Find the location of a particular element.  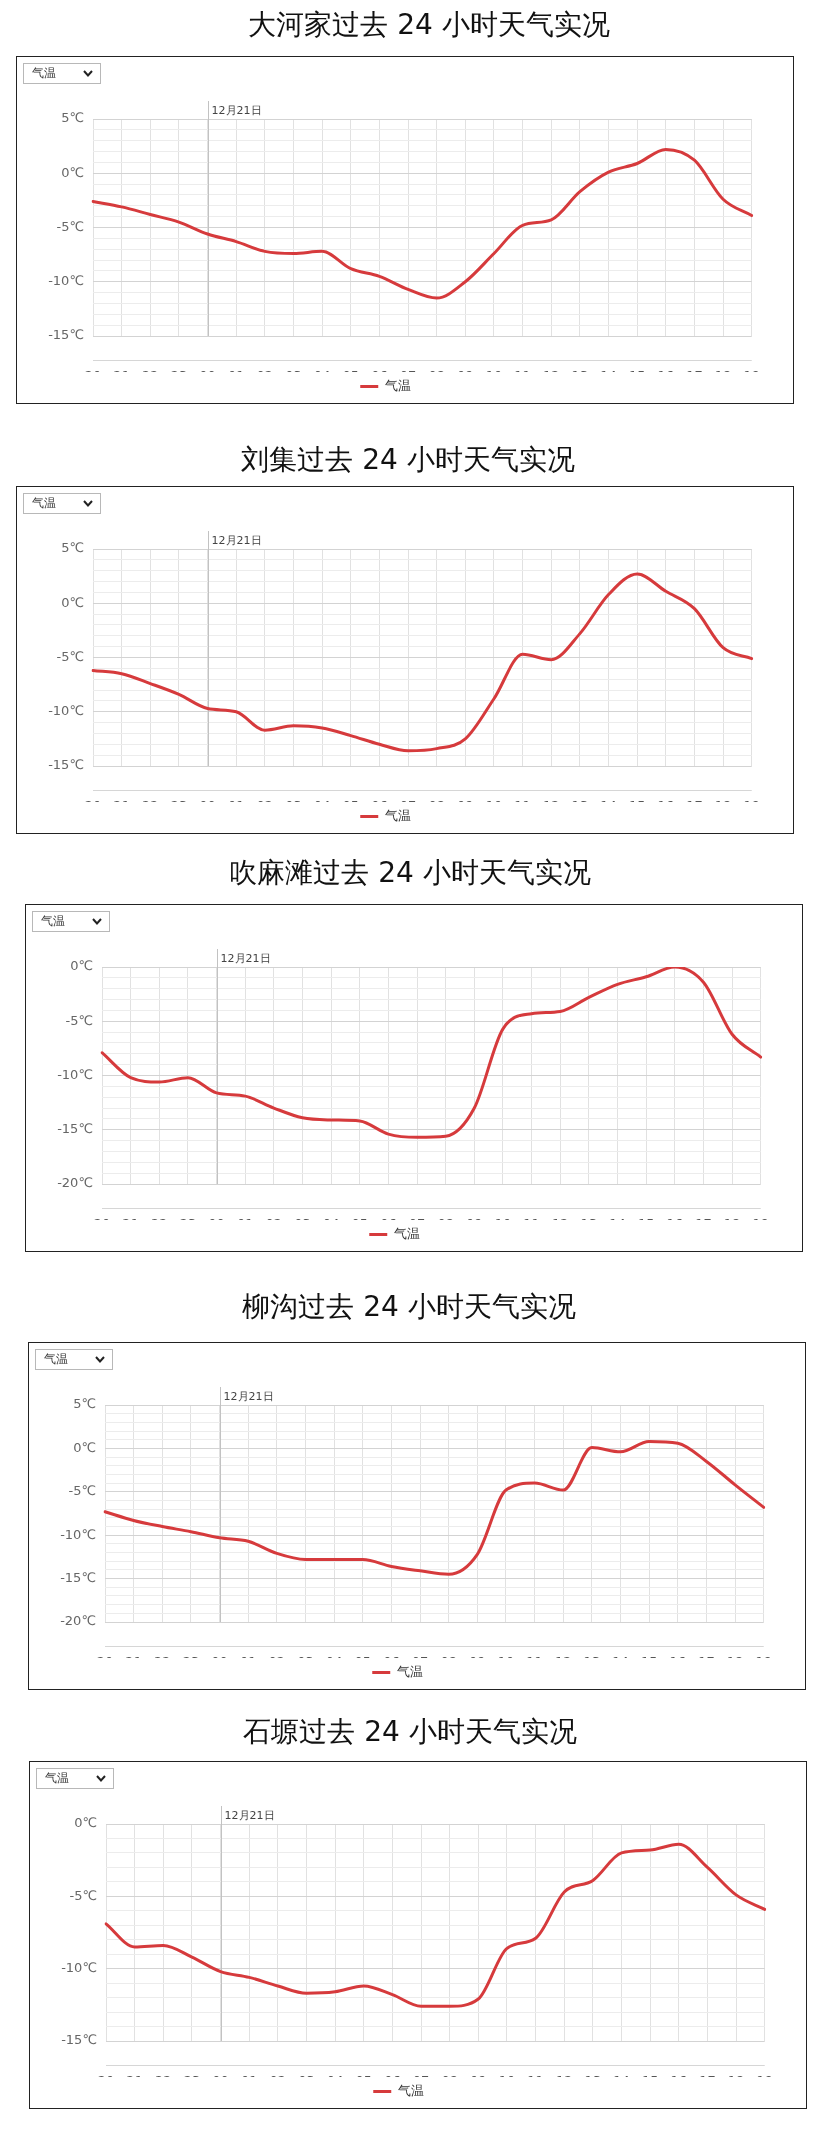

chart-title: 柳沟过去 24 小时天气实况 is located at coordinates (409, 1307).